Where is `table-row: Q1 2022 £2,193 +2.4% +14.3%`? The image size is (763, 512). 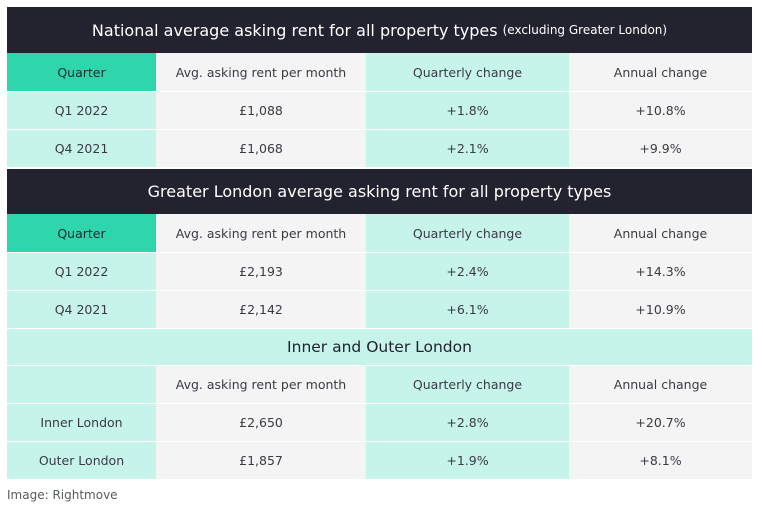
table-row: Q1 2022 £2,193 +2.4% +14.3% is located at coordinates (379, 271).